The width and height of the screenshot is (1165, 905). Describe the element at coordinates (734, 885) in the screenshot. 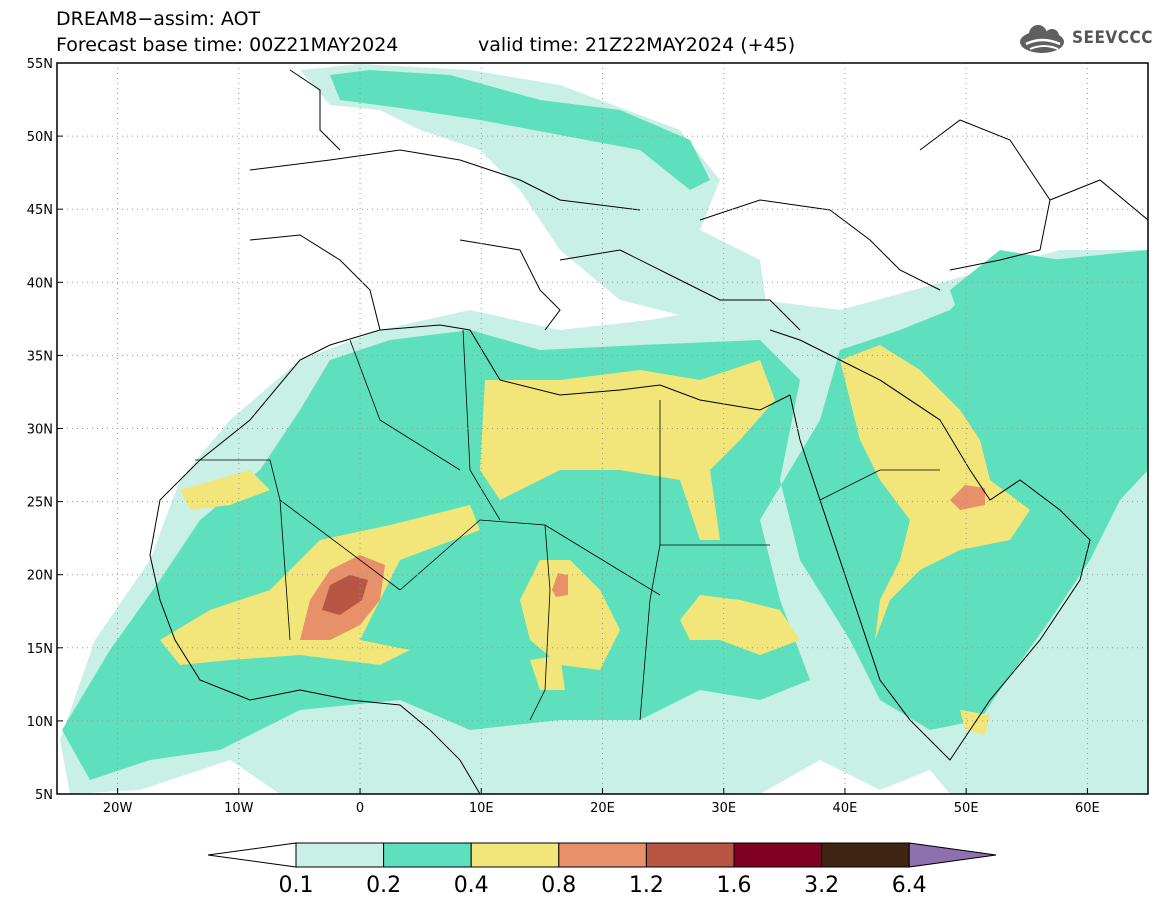

I see `colorbar-level-label: 1.6` at that location.